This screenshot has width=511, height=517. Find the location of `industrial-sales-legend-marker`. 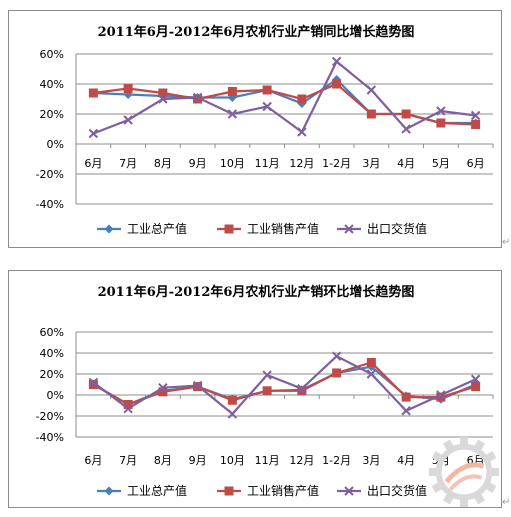

industrial-sales-legend-marker is located at coordinates (229, 229).